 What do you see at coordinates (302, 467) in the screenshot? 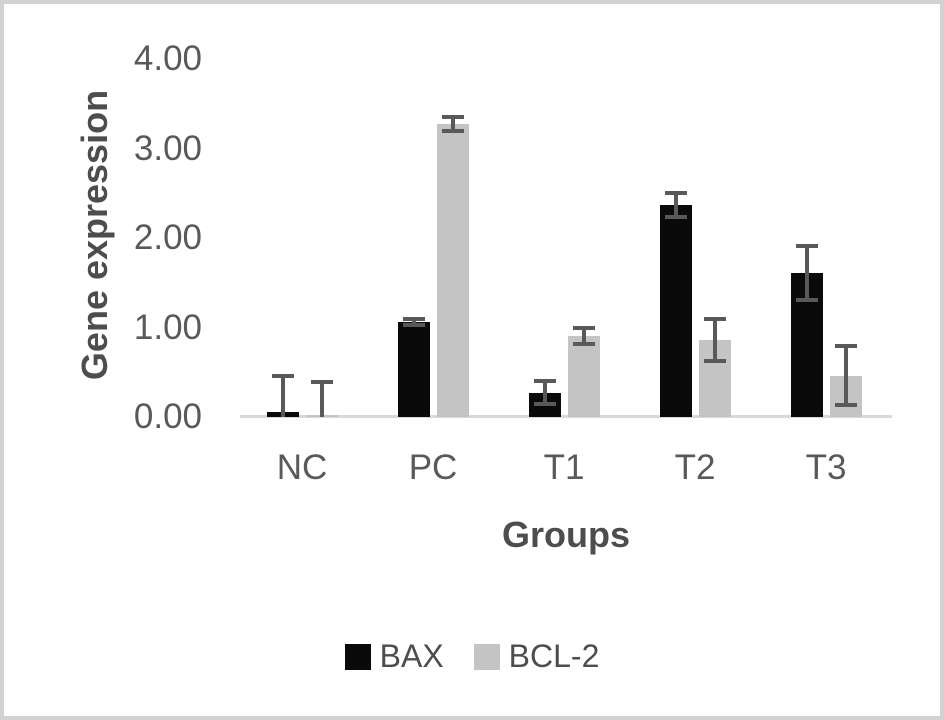
I see `x-category-NC: NC` at bounding box center [302, 467].